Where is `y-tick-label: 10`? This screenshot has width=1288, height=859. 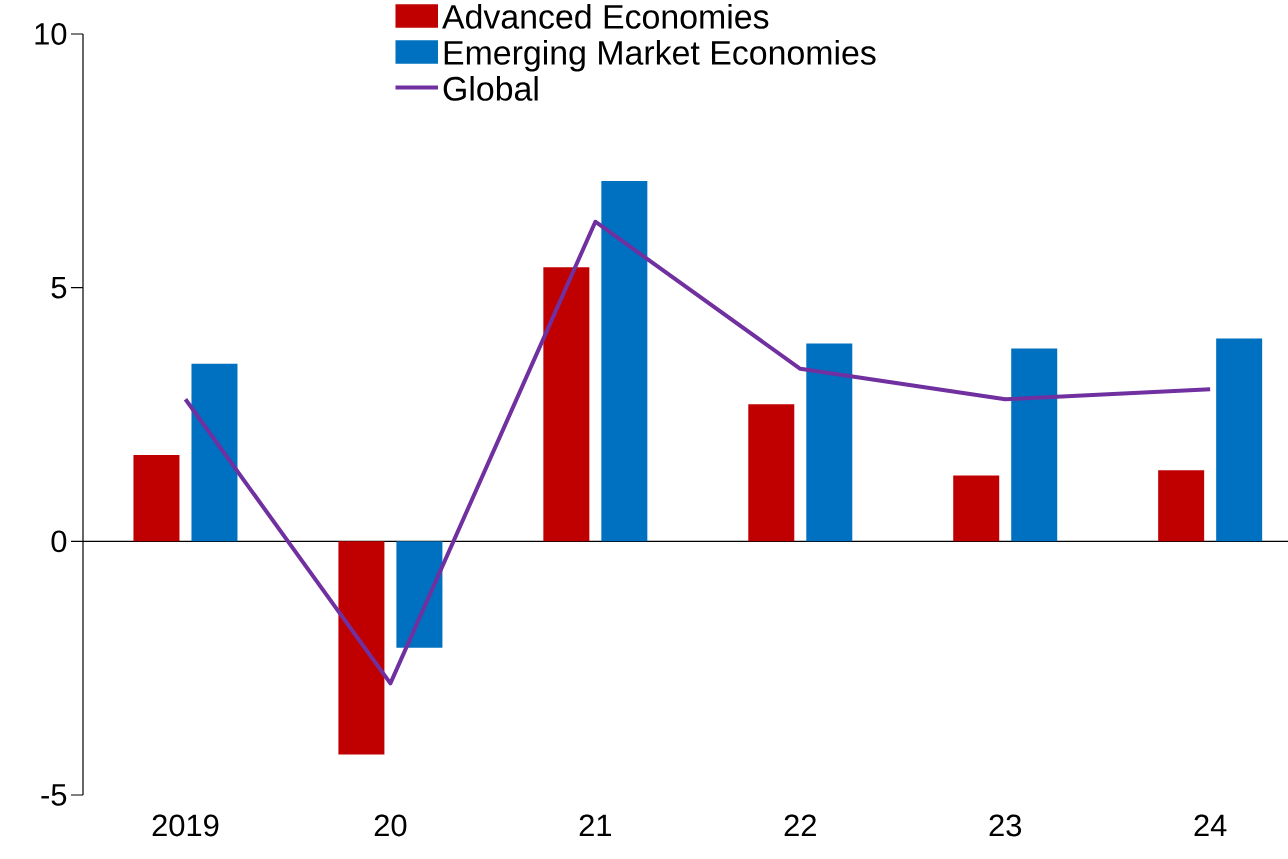 y-tick-label: 10 is located at coordinates (51, 34).